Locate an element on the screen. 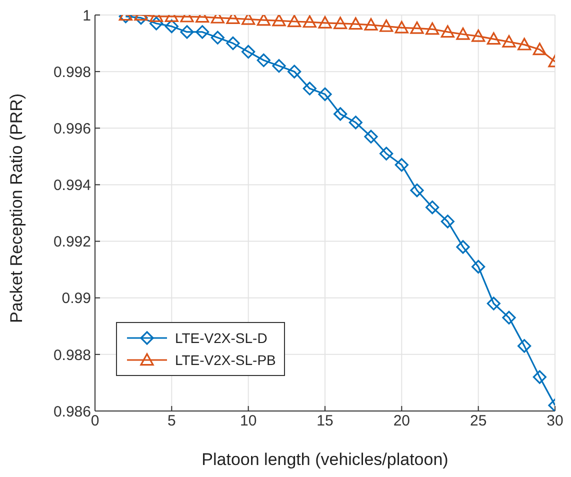  x-tick-label: 30 is located at coordinates (555, 421).